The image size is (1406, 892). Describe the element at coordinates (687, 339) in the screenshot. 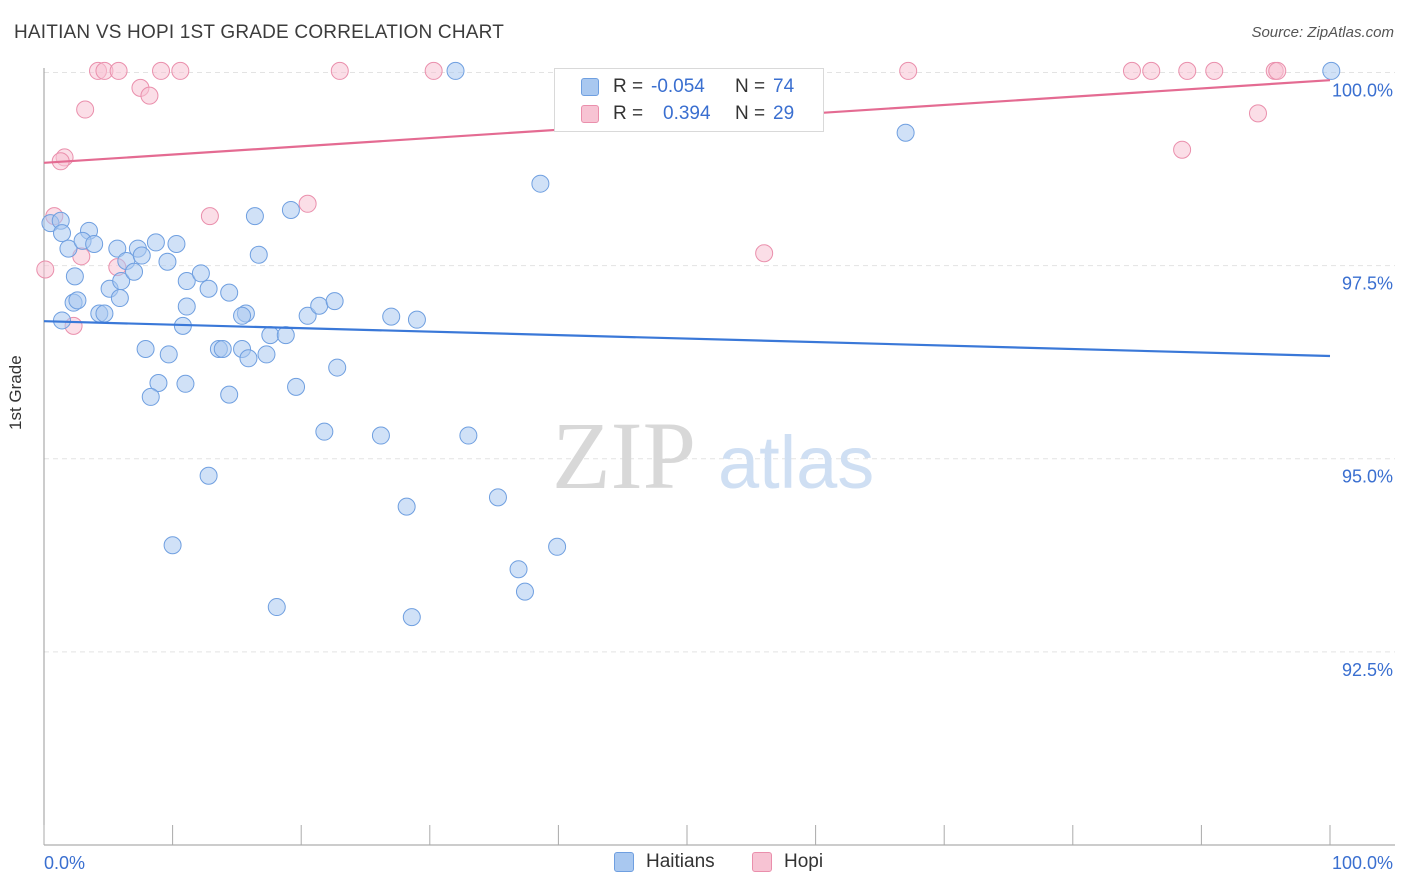

I see `haitians-trend-line` at that location.